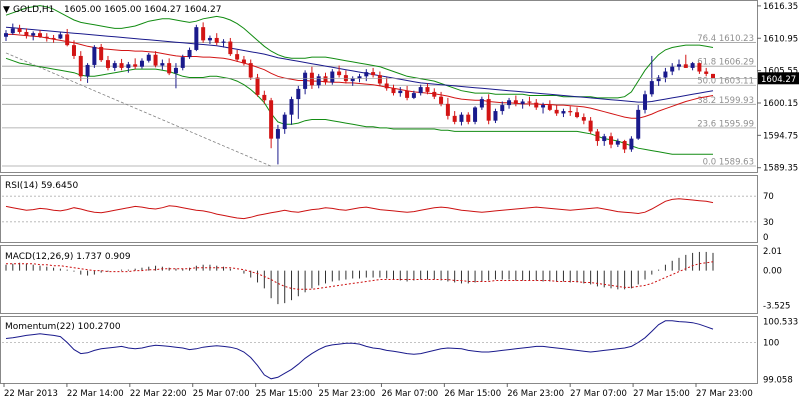  Describe the element at coordinates (6, 10) in the screenshot. I see `header-arrow: ▼` at that location.